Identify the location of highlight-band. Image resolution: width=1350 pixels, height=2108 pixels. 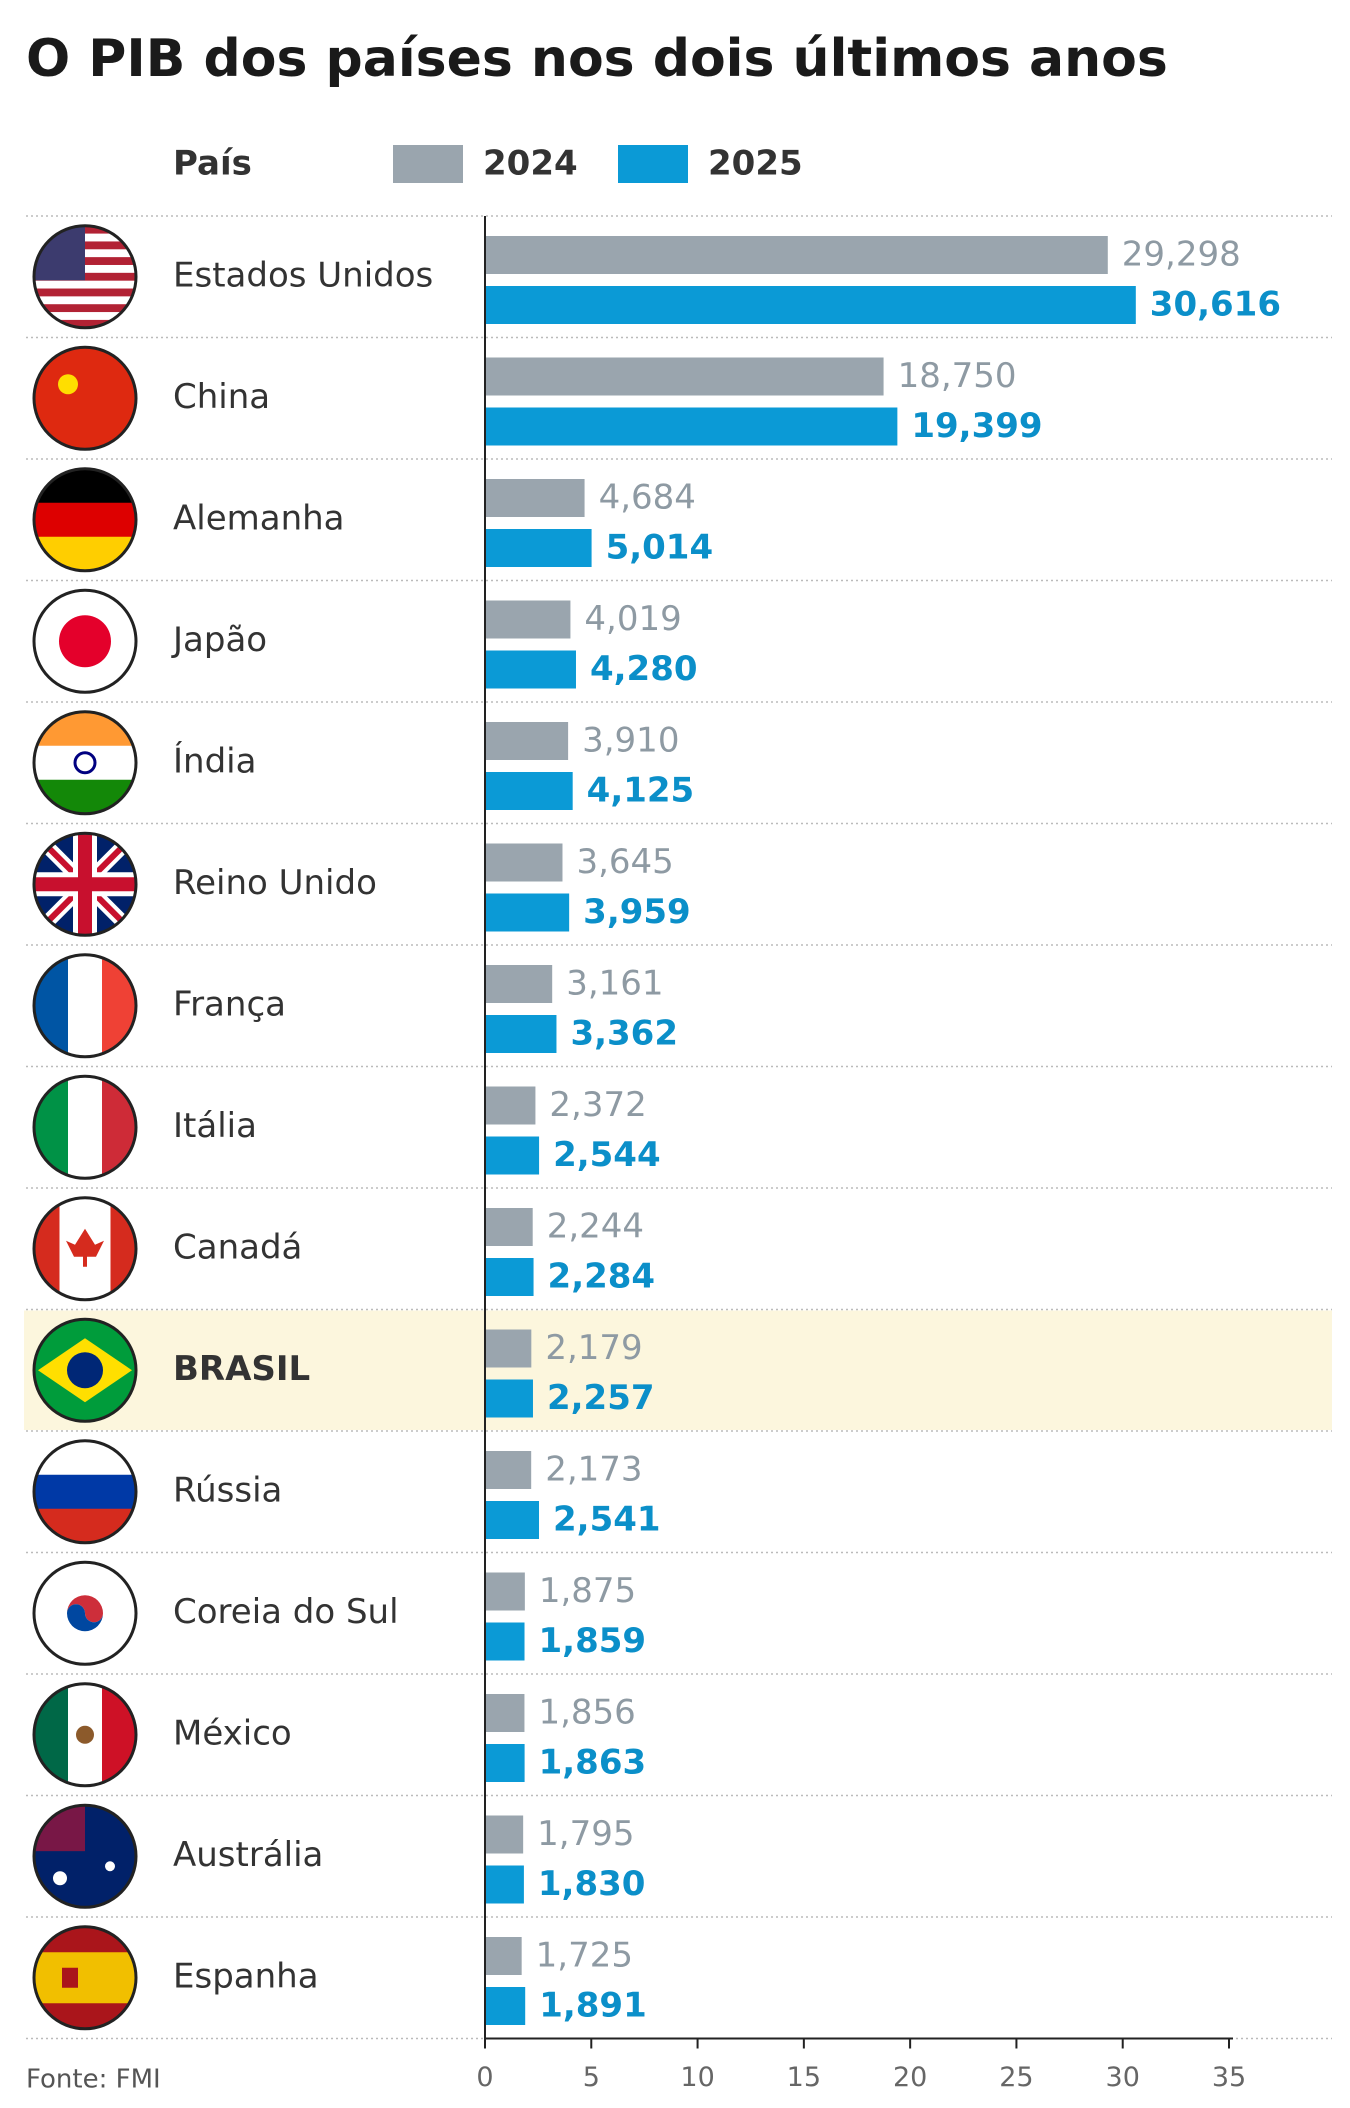
(678, 1370).